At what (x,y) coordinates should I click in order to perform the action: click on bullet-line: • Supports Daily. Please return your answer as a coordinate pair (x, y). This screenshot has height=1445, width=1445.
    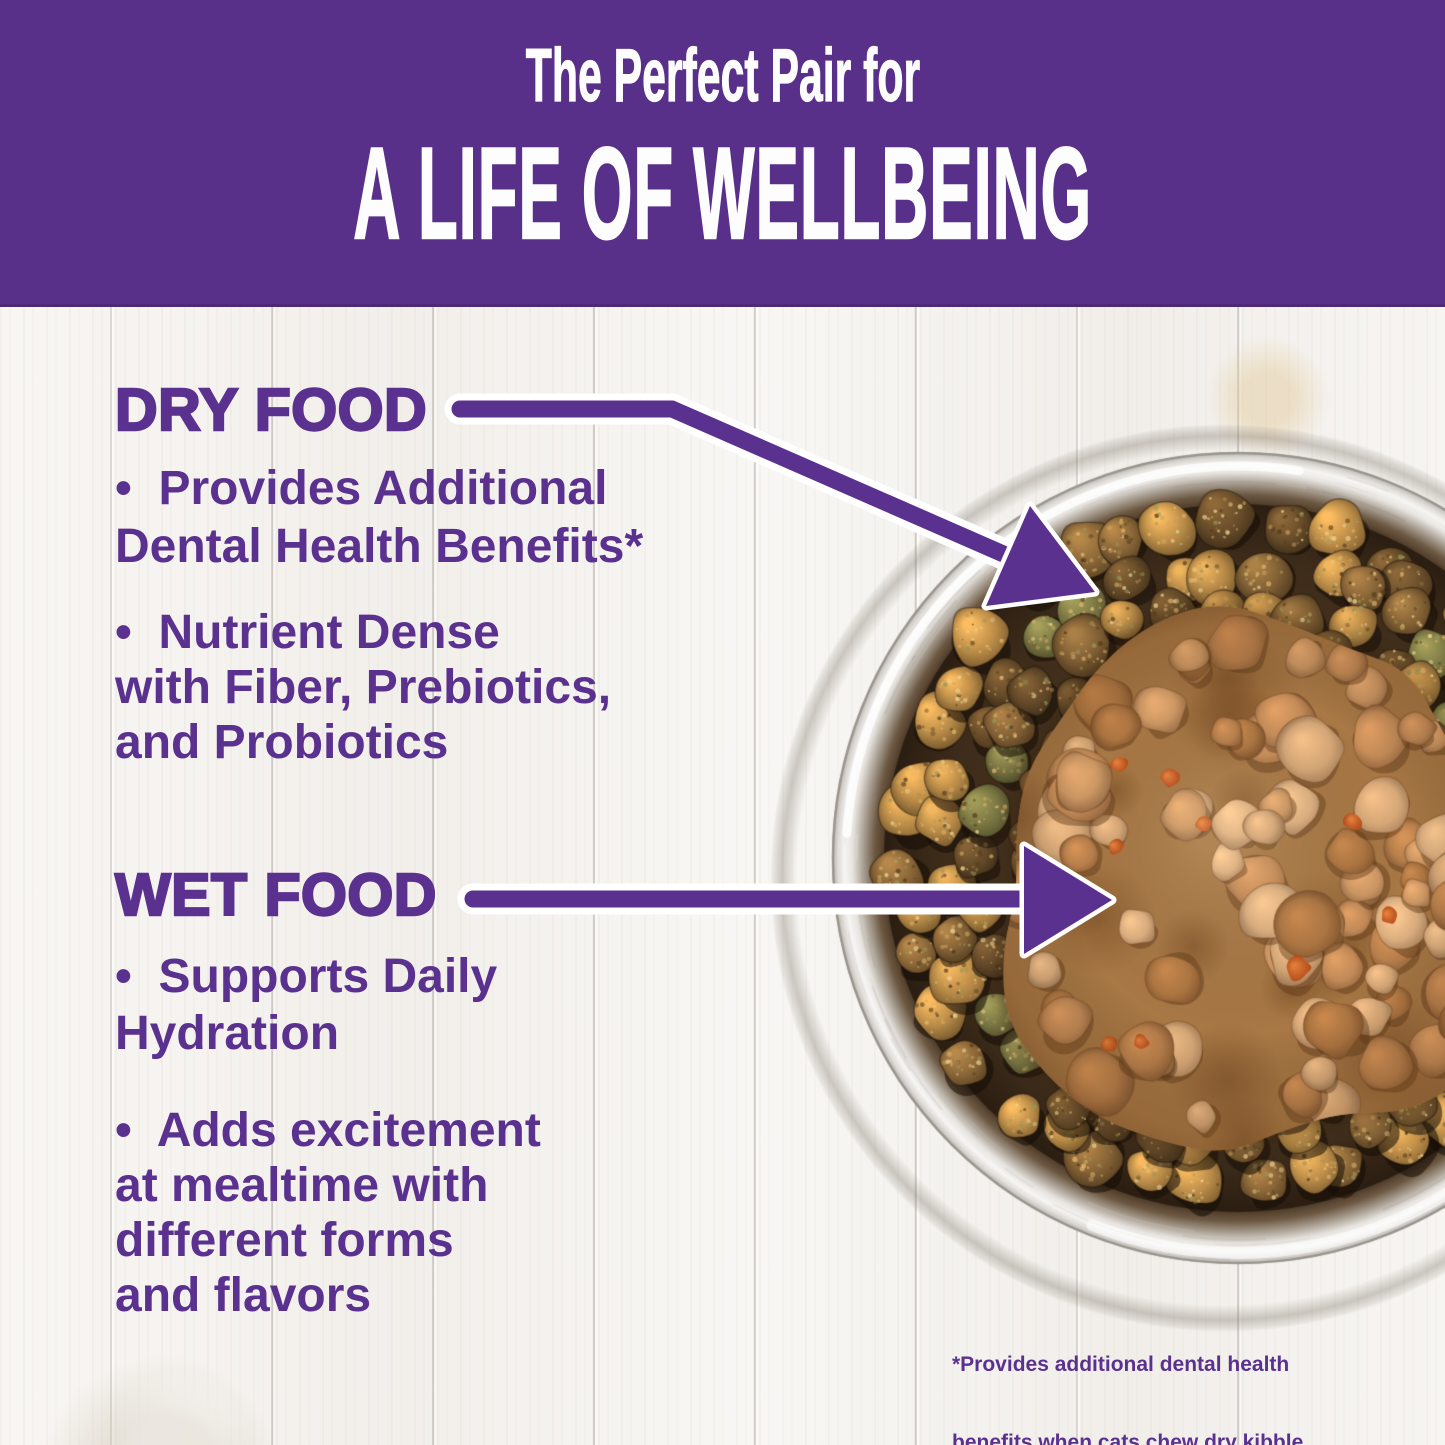
    Looking at the image, I should click on (306, 976).